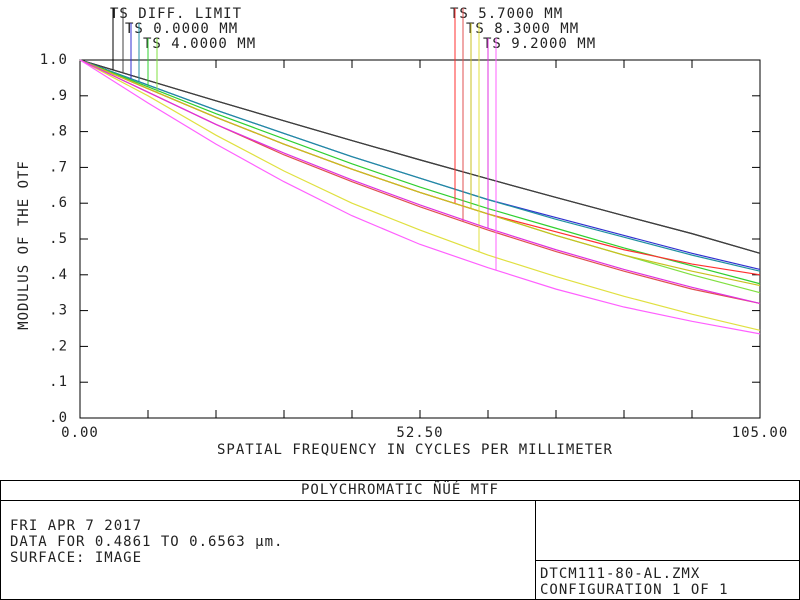 Image resolution: width=800 pixels, height=600 pixels. I want to click on x-tick-label: 105.00, so click(760, 433).